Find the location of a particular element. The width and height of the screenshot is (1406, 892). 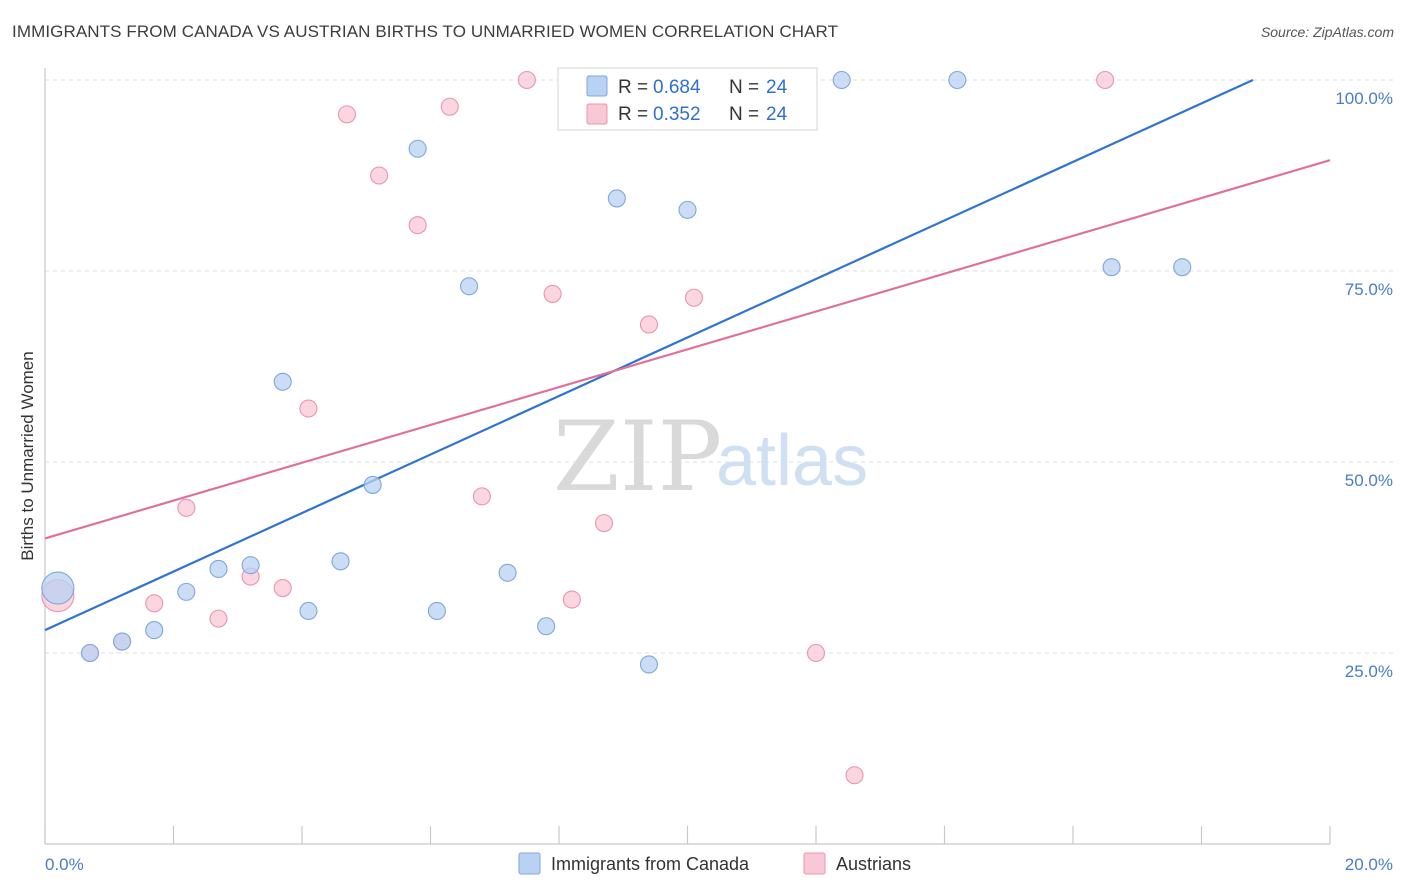

x-tick-marks is located at coordinates (687, 835).